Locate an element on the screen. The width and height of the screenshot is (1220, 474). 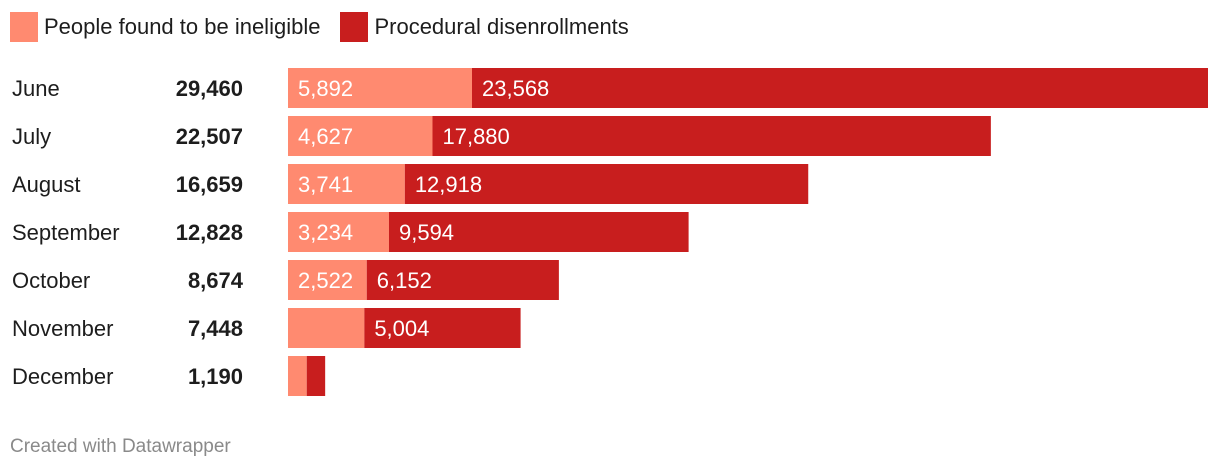
bar-segment-ineligible-august is located at coordinates (346, 184).